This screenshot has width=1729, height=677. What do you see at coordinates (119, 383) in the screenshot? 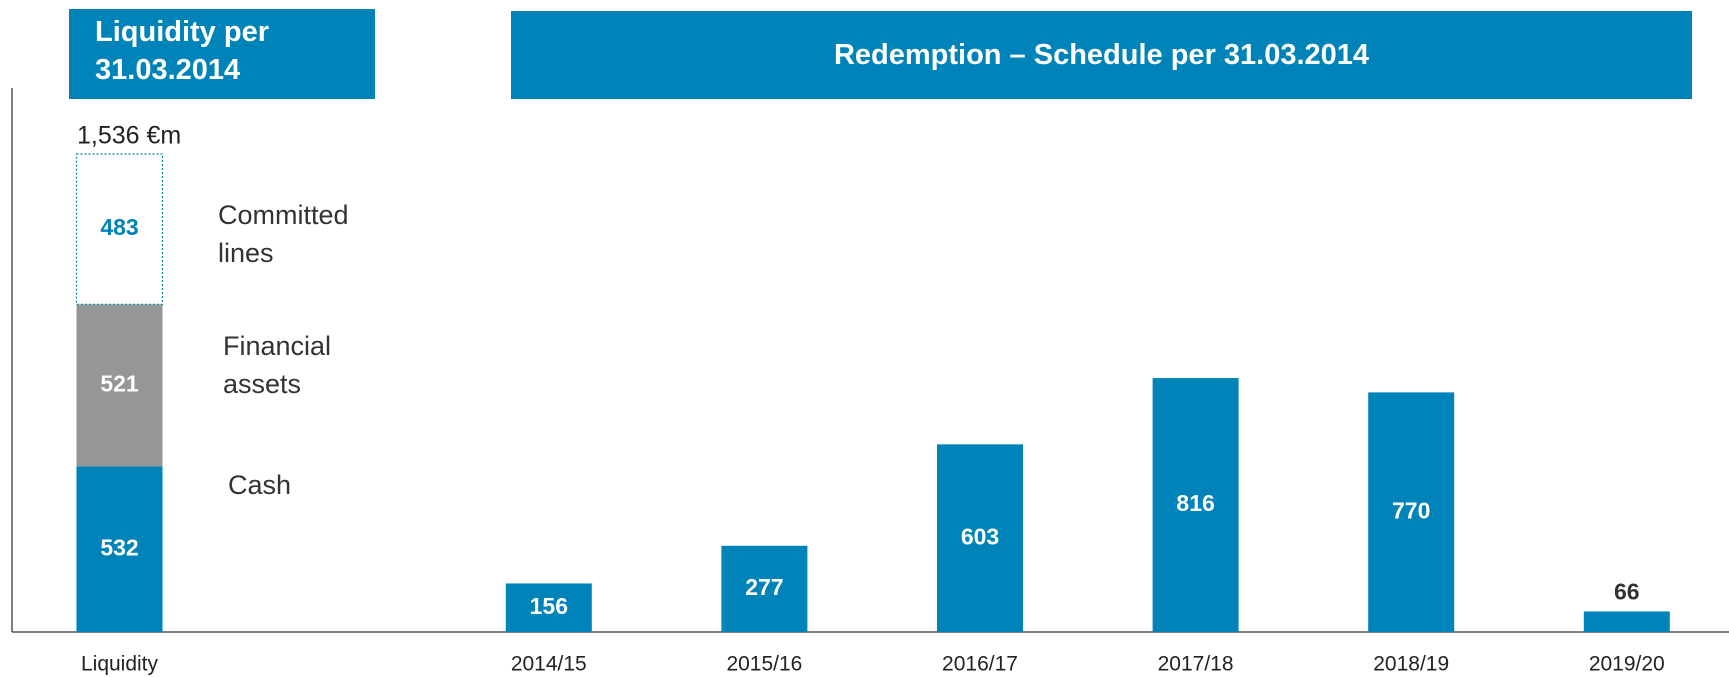
I see `value-label: 521` at bounding box center [119, 383].